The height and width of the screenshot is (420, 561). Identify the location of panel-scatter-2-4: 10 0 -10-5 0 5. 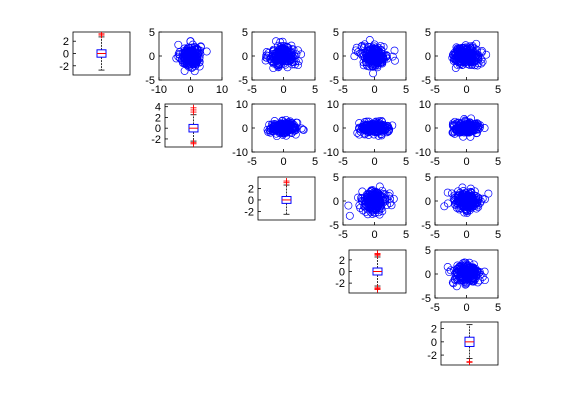
(366, 133).